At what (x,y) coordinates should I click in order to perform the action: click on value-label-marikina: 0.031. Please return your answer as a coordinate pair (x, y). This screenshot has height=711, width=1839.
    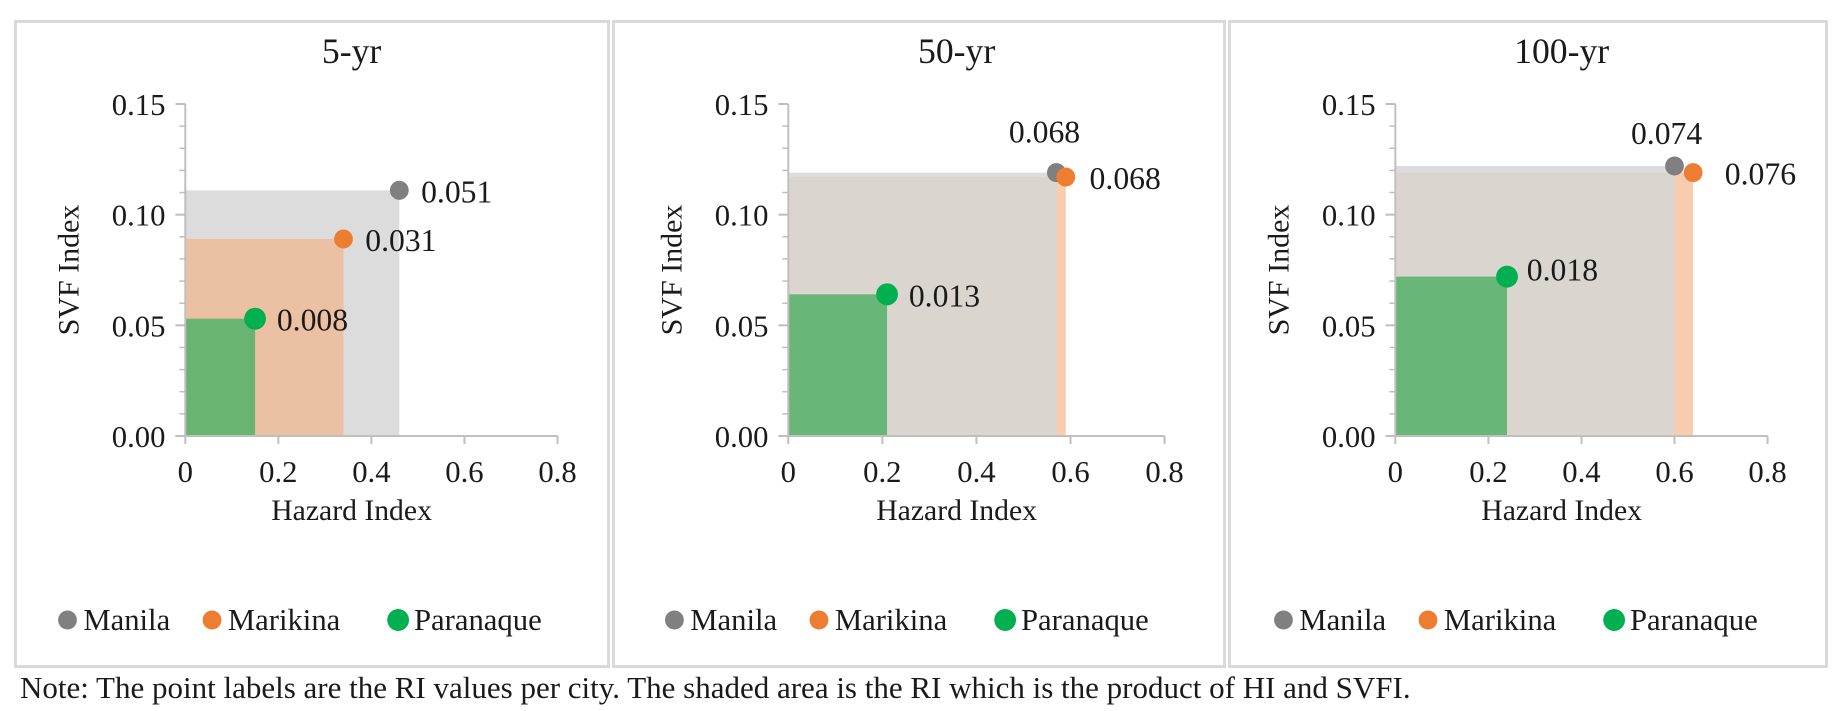
    Looking at the image, I should click on (400, 240).